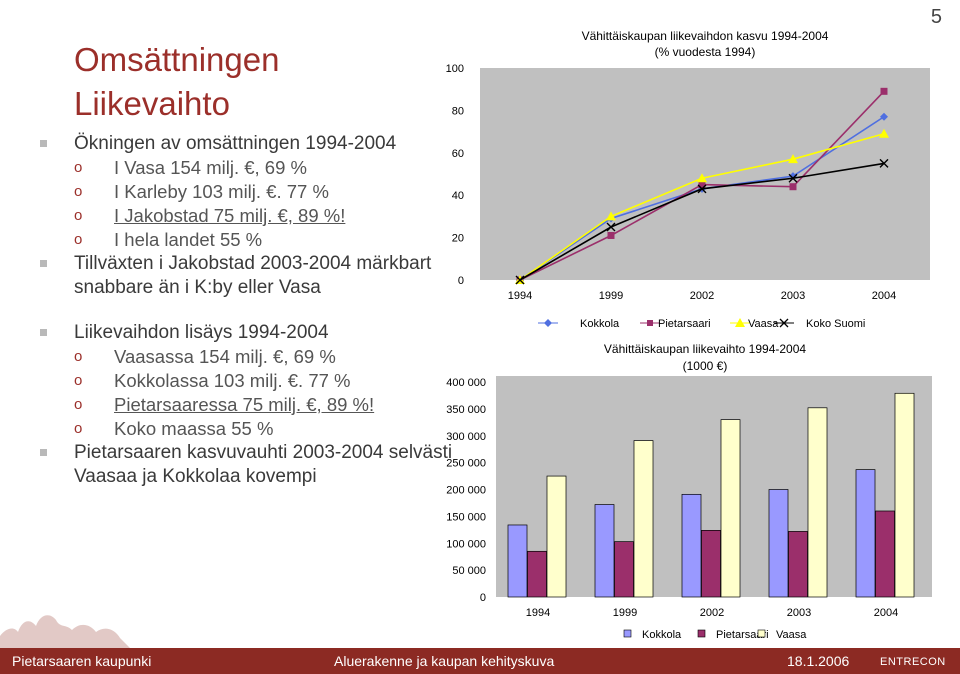  I want to click on bullet-level2: o Vaasassa 154 milj. €, 69 %, so click(250, 357).